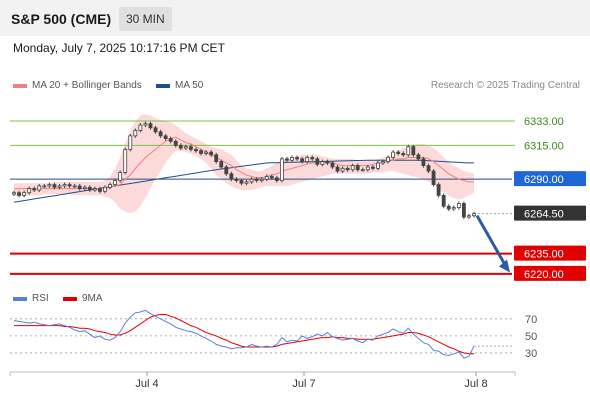 This screenshot has height=400, width=590. What do you see at coordinates (531, 354) in the screenshot?
I see `rsi-level-label: 30` at bounding box center [531, 354].